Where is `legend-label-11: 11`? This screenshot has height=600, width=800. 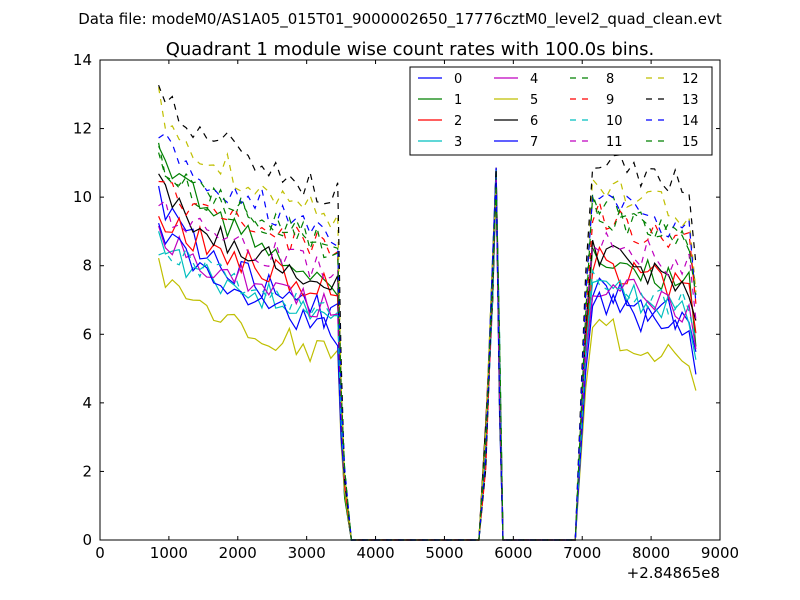 legend-label-11: 11 is located at coordinates (614, 142).